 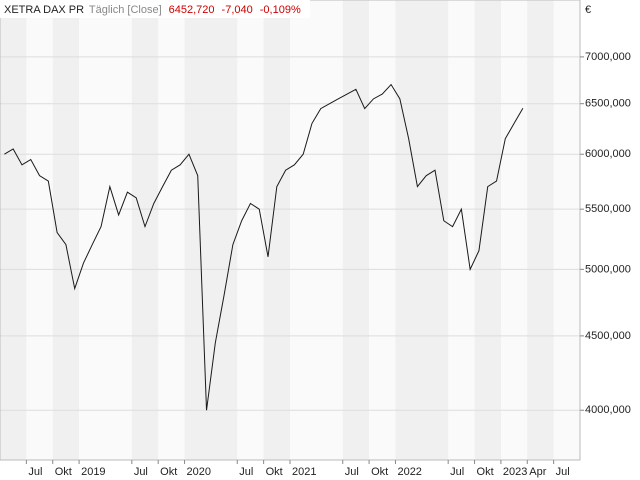 What do you see at coordinates (608, 57) in the screenshot?
I see `y-tick-label: 7000,000` at bounding box center [608, 57].